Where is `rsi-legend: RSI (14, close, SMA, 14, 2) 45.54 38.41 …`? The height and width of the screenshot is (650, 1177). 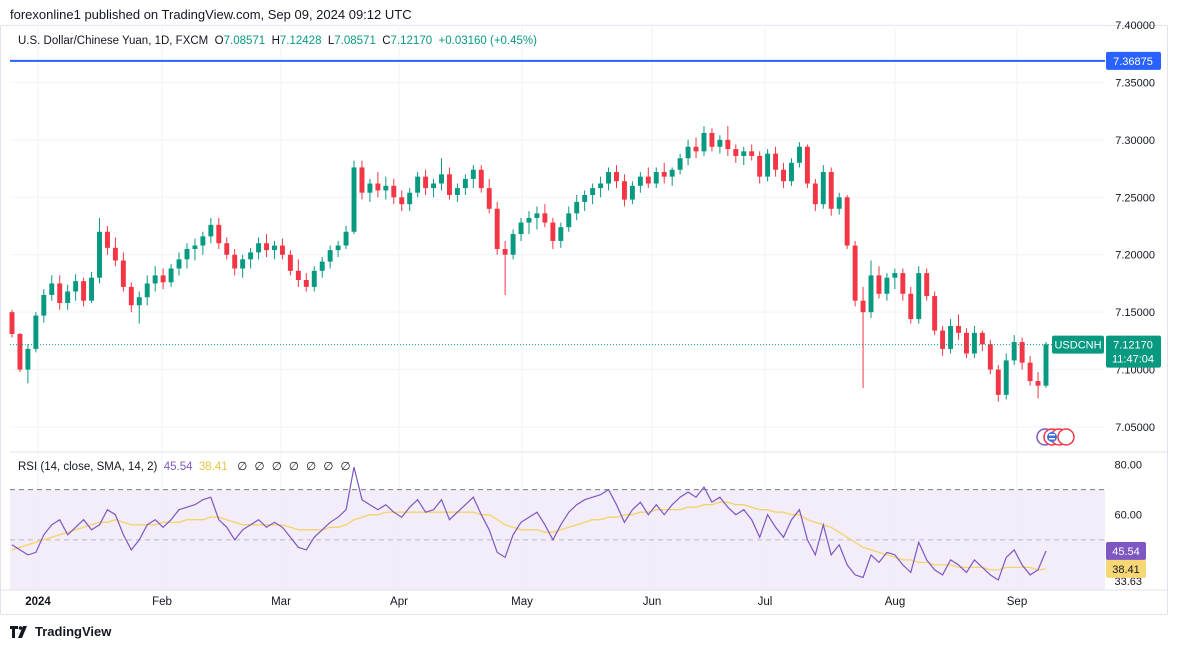 rsi-legend: RSI (14, close, SMA, 14, 2) 45.54 38.41 … is located at coordinates (185, 466).